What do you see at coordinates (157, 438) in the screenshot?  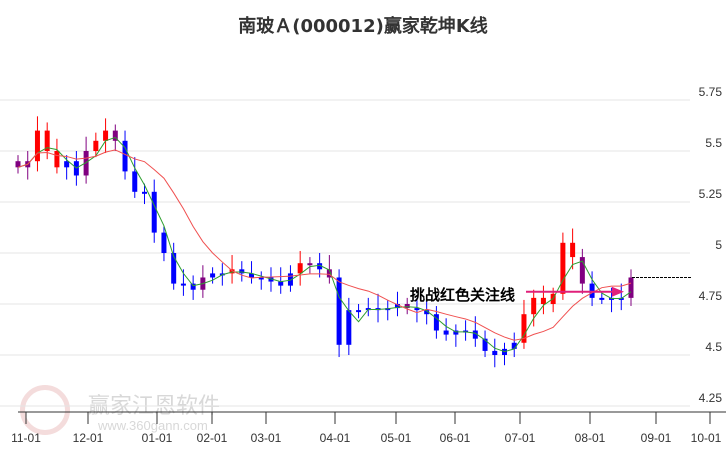 I see `x-tick-label: 01-01` at bounding box center [157, 438].